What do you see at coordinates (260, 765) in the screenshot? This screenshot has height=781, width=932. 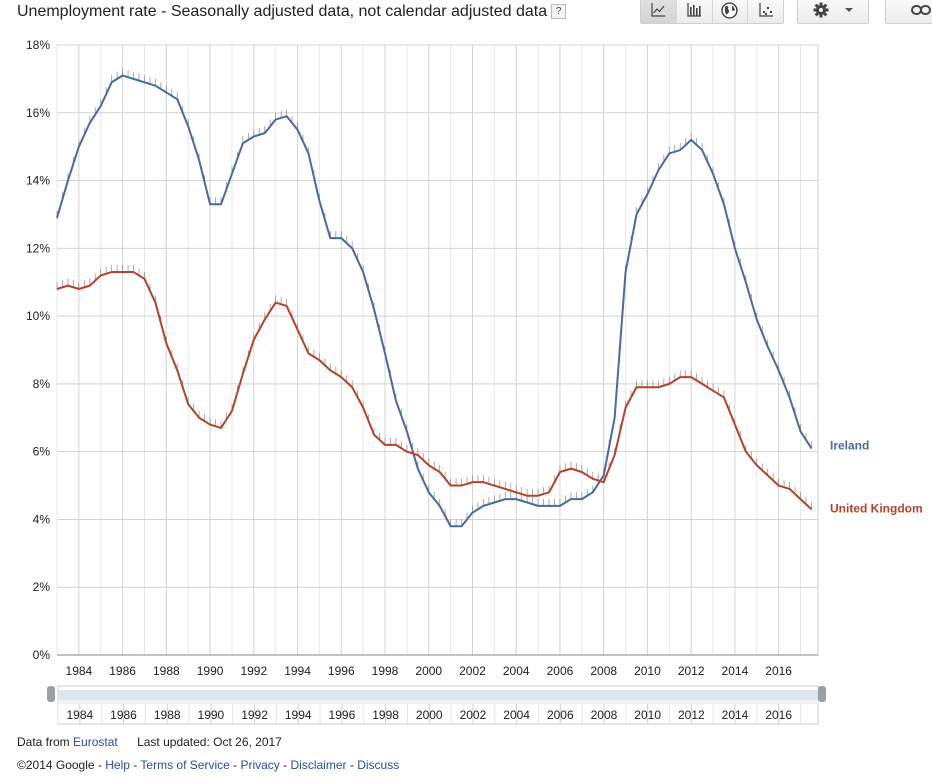 I see `privacy-link: Privacy` at bounding box center [260, 765].